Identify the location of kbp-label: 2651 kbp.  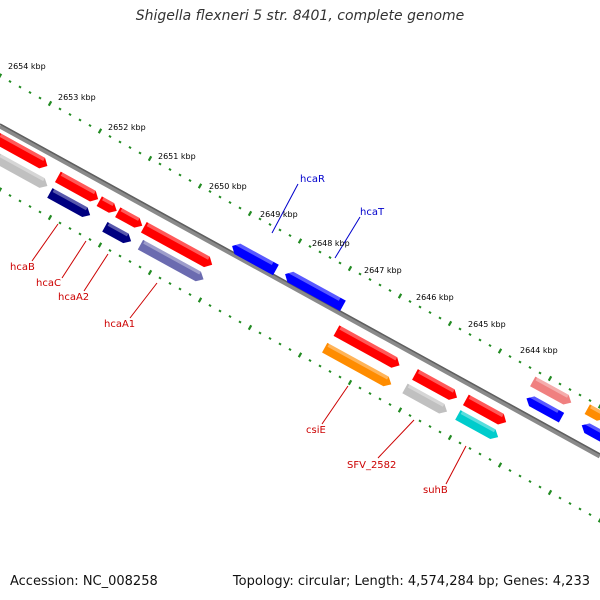
(177, 156).